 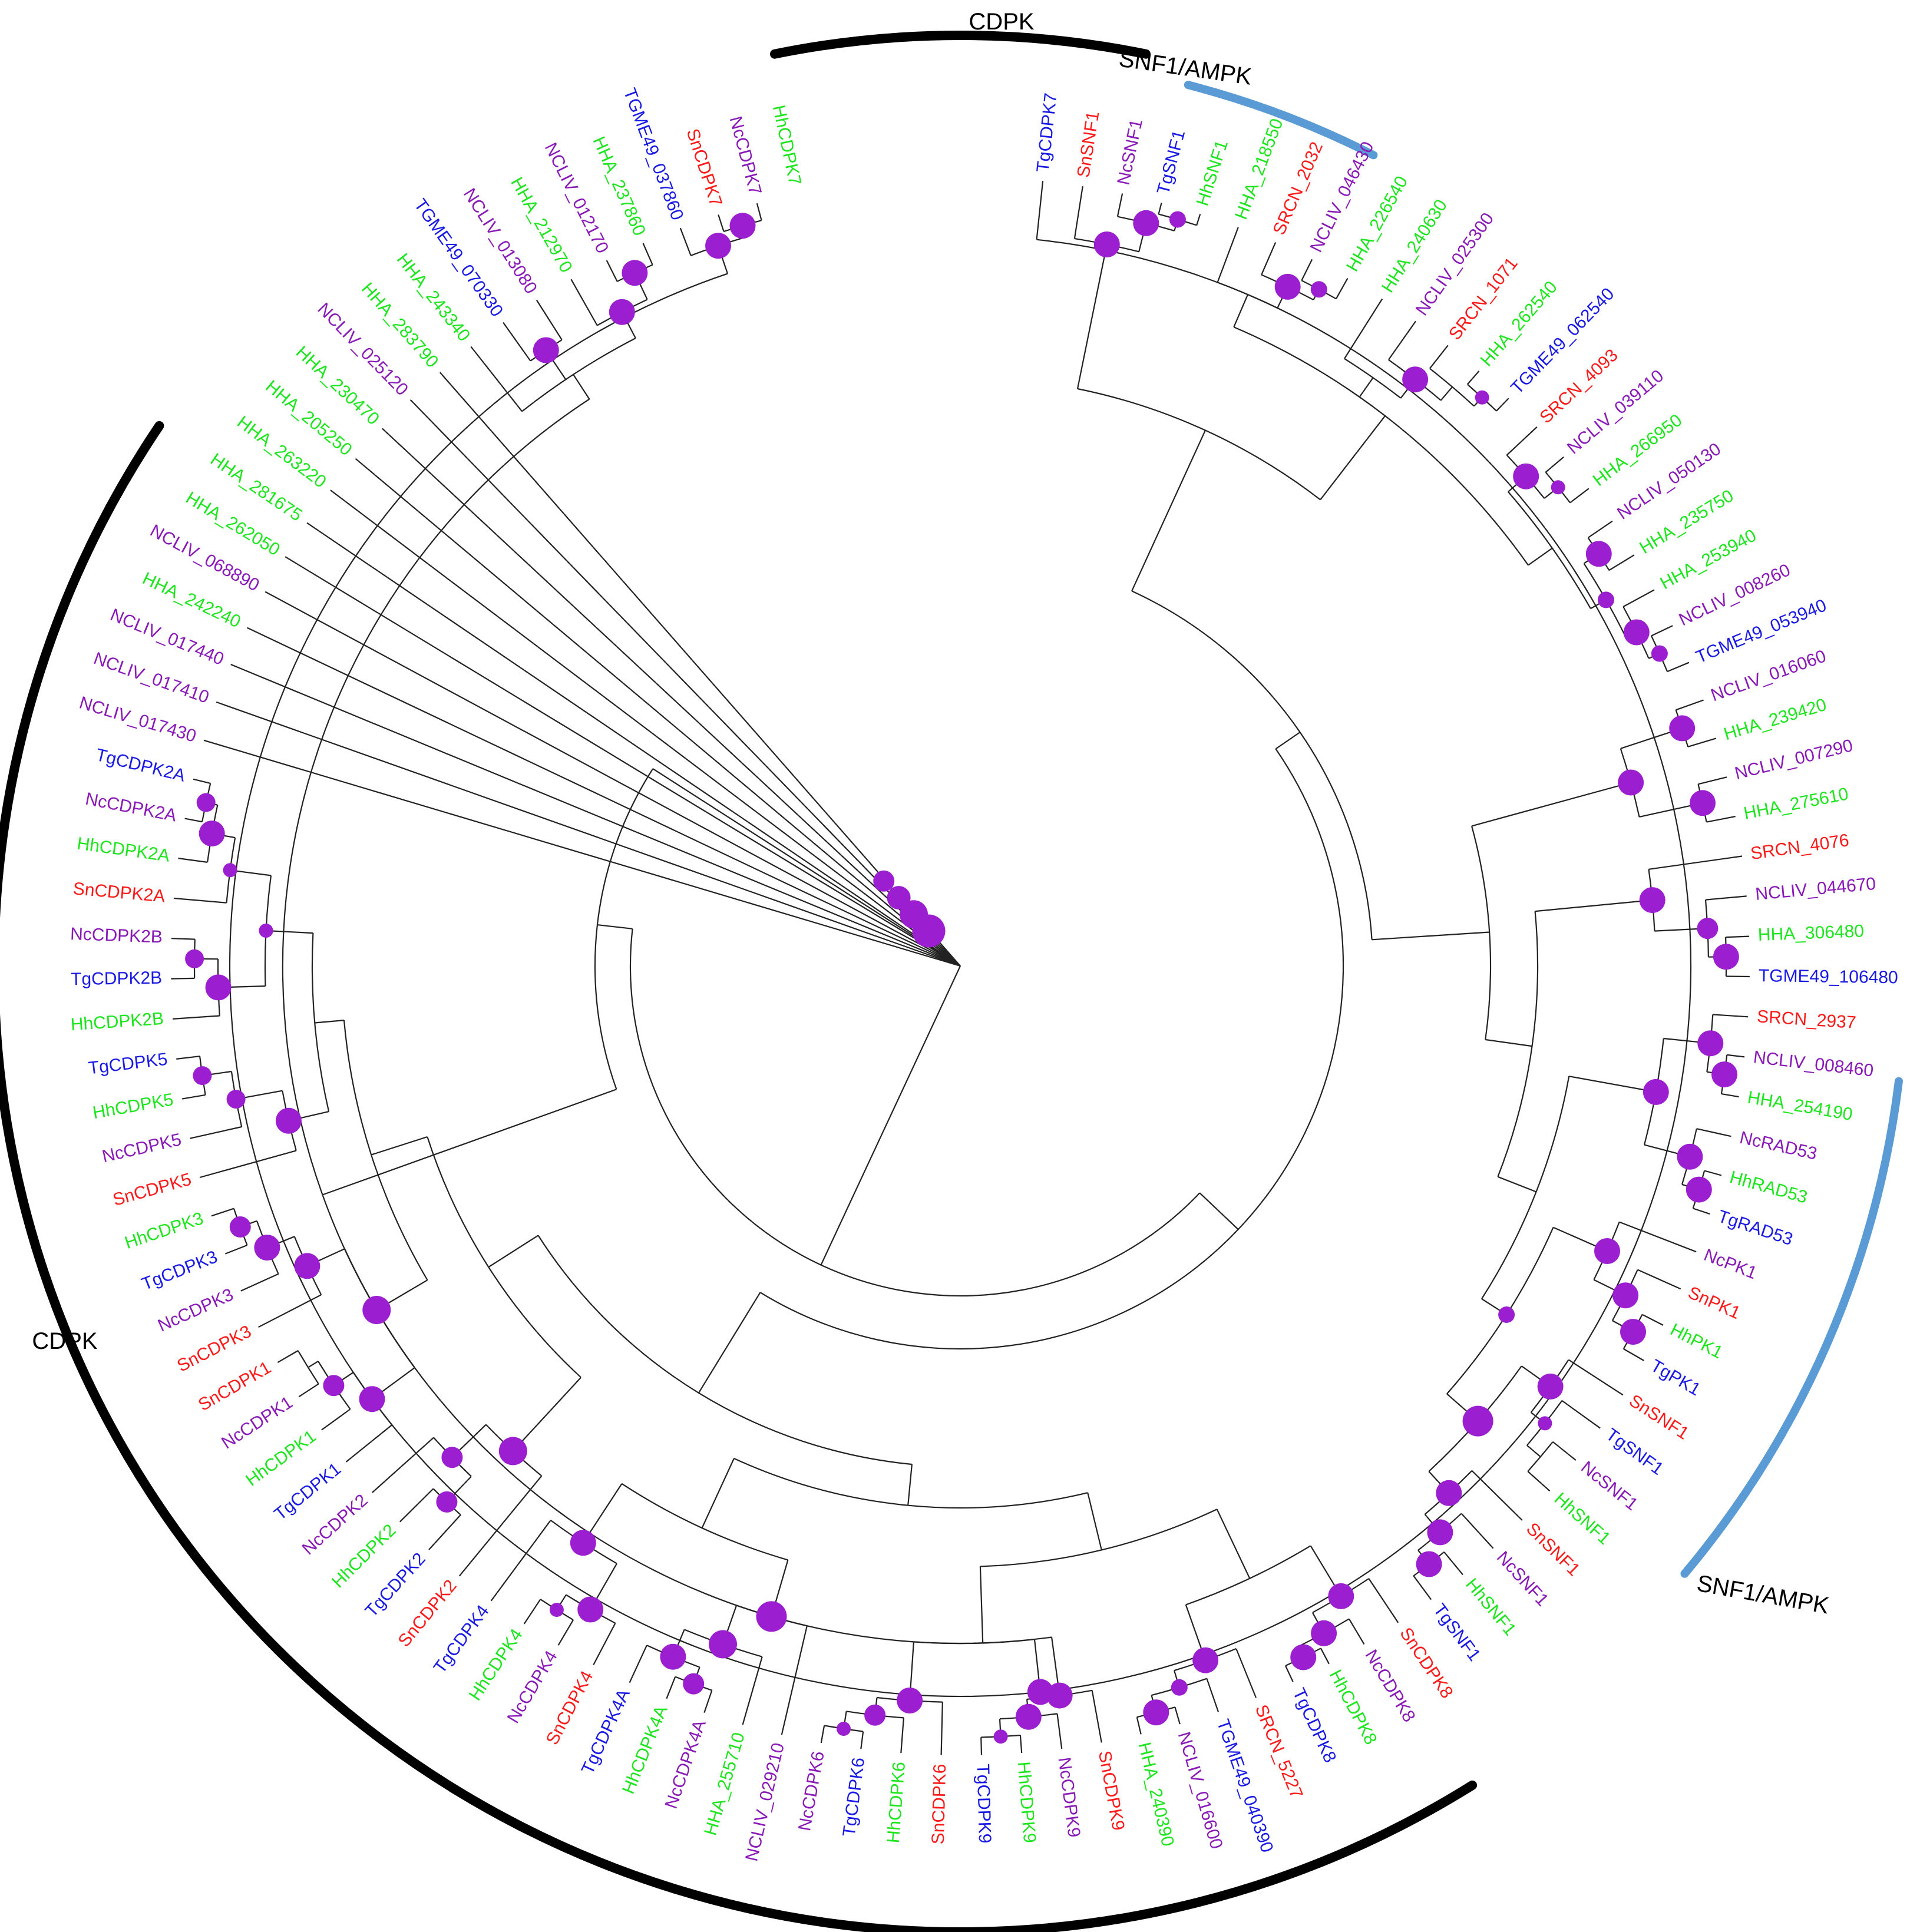 What do you see at coordinates (1562, 341) in the screenshot?
I see `tip-label: TGME49_062540` at bounding box center [1562, 341].